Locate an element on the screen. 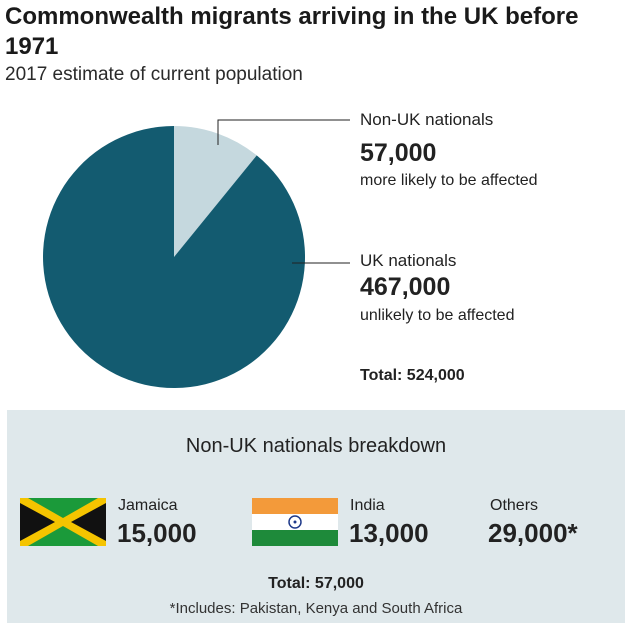 This screenshot has height=623, width=632. breakdown-value-others: 29,000* is located at coordinates (533, 533).